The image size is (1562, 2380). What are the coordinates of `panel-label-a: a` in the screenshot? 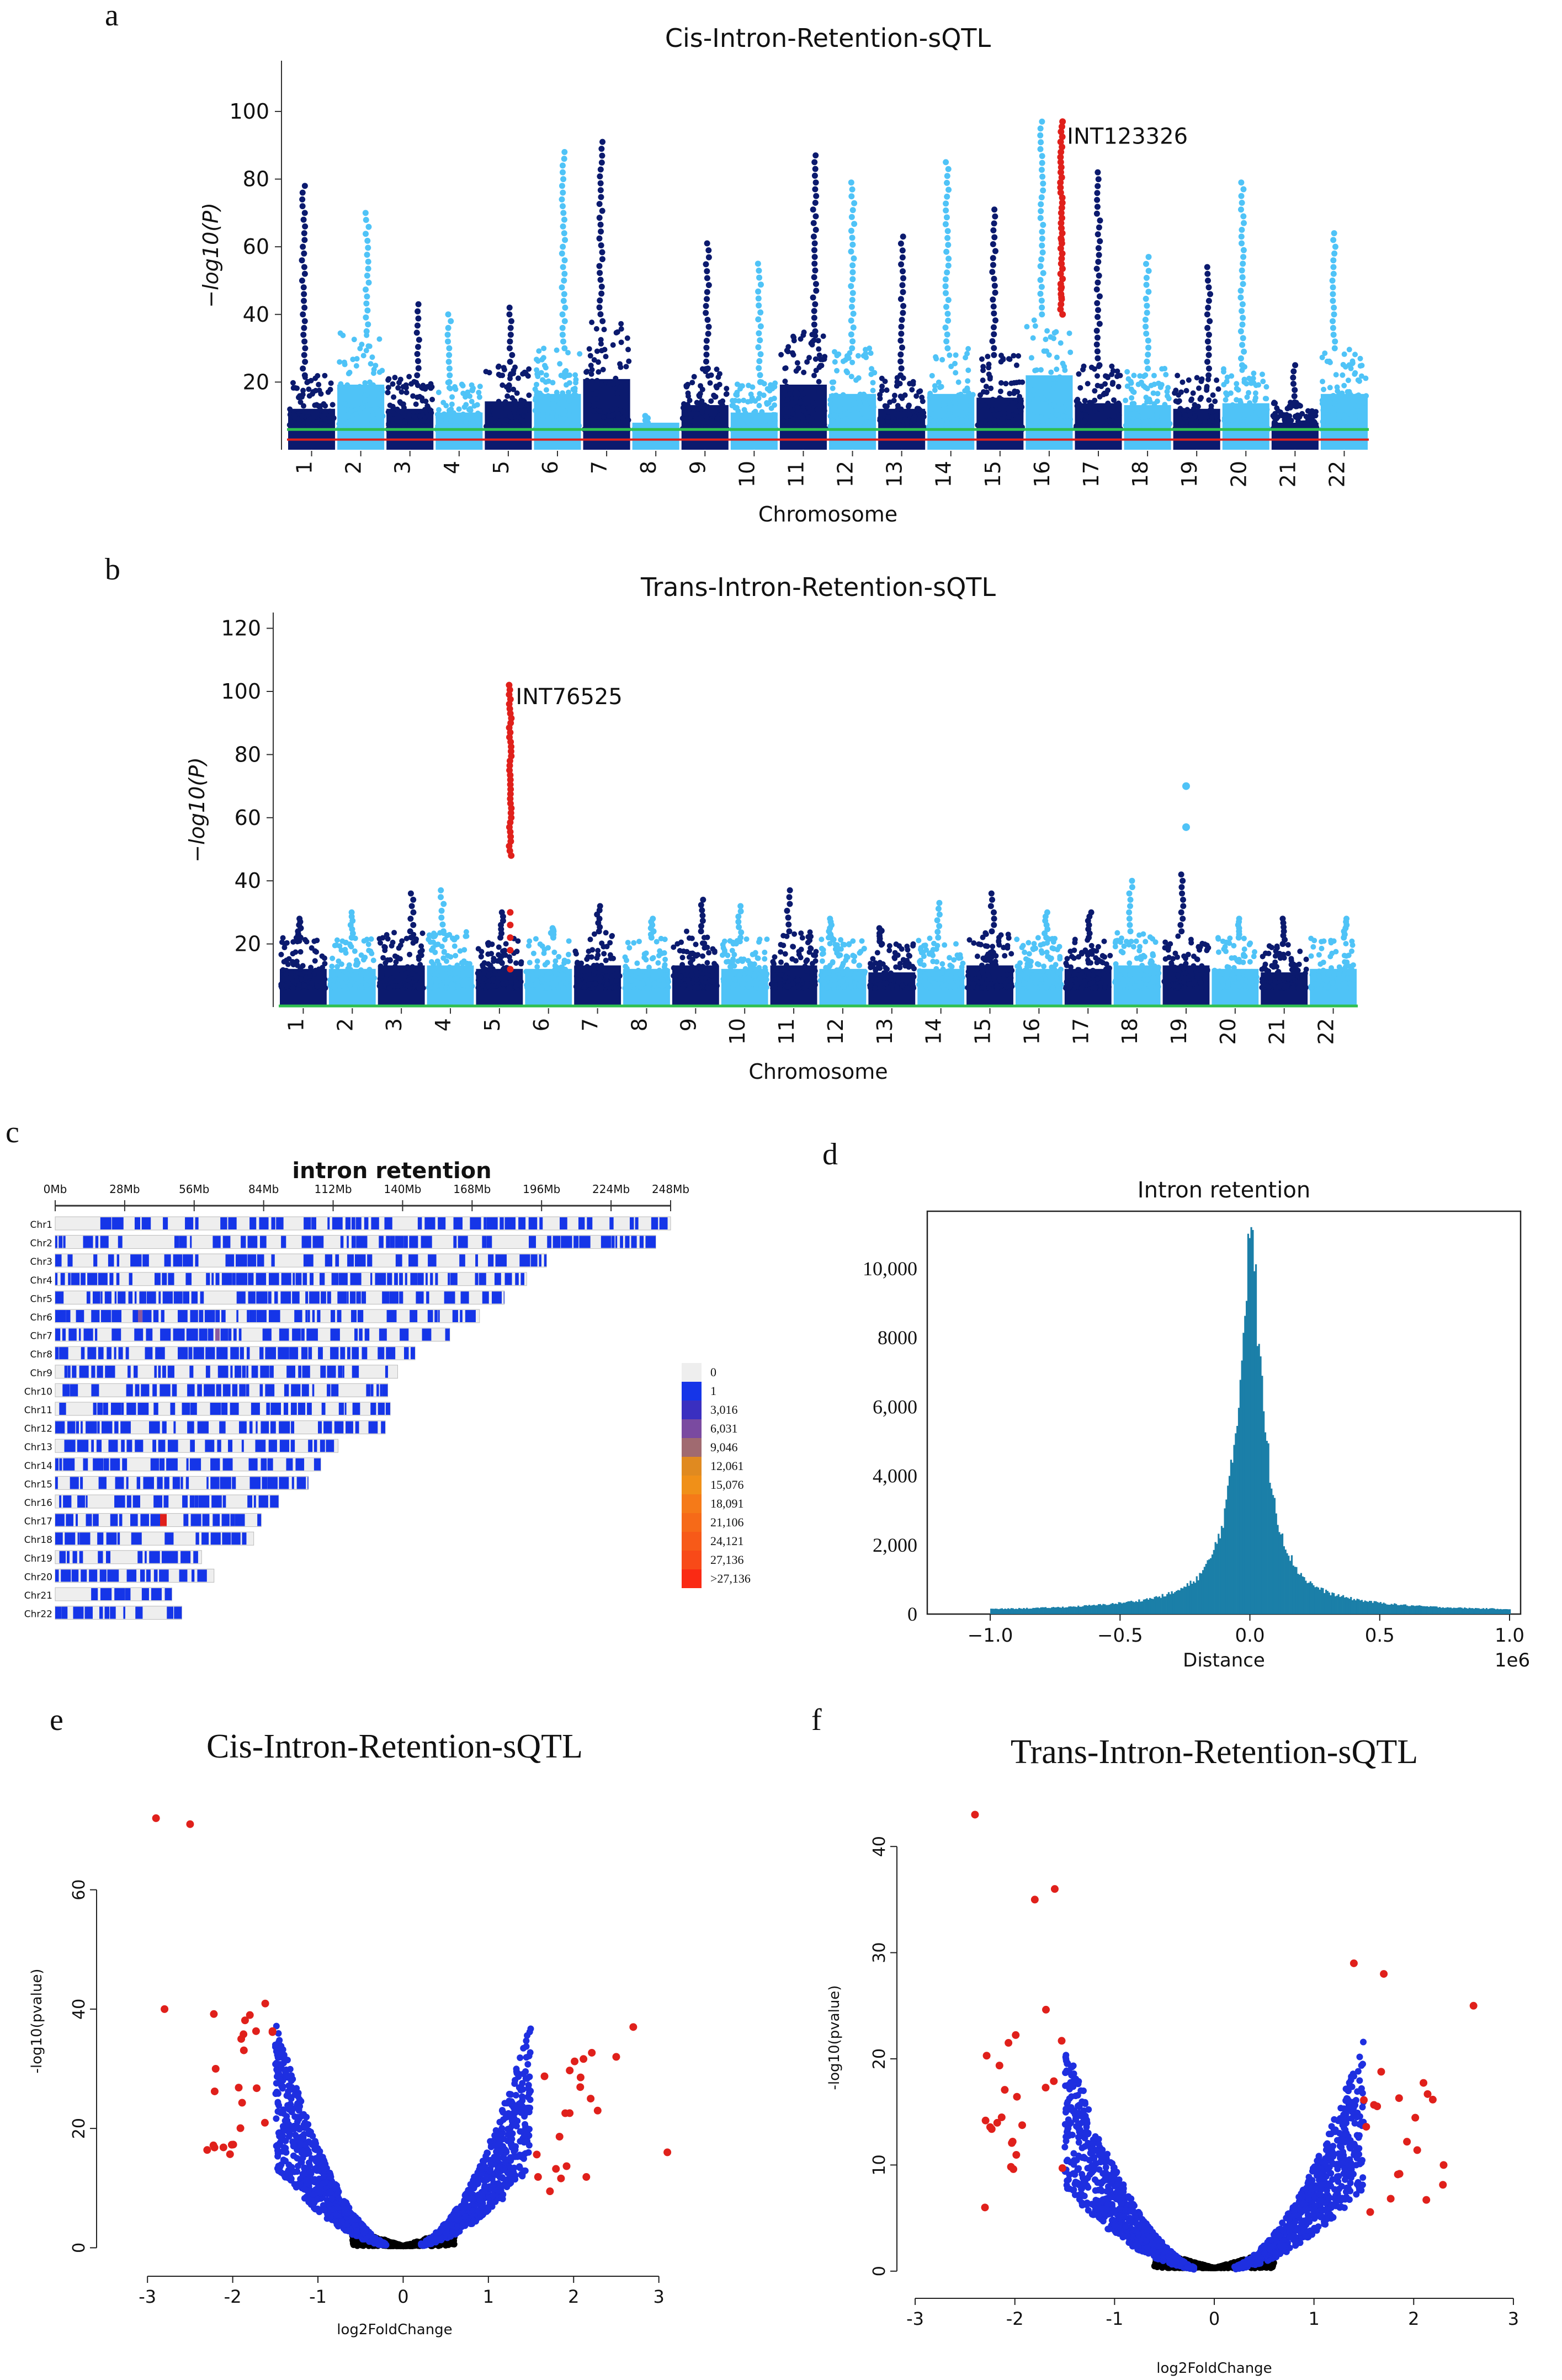 It's located at (112, 16).